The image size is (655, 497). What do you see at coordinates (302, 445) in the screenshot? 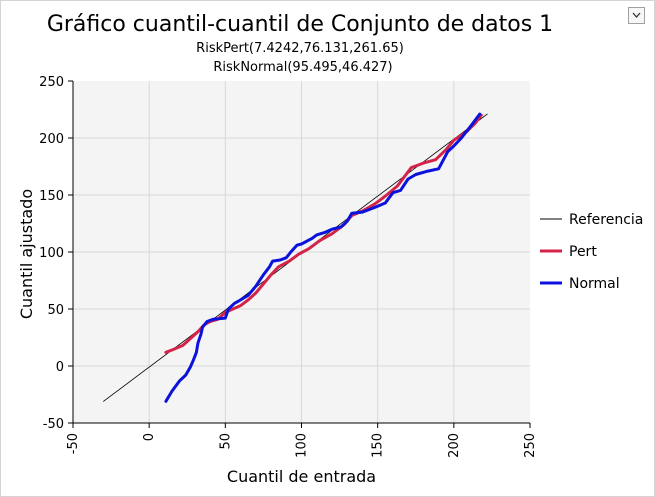
I see `x-tick-label: 100` at bounding box center [302, 445].